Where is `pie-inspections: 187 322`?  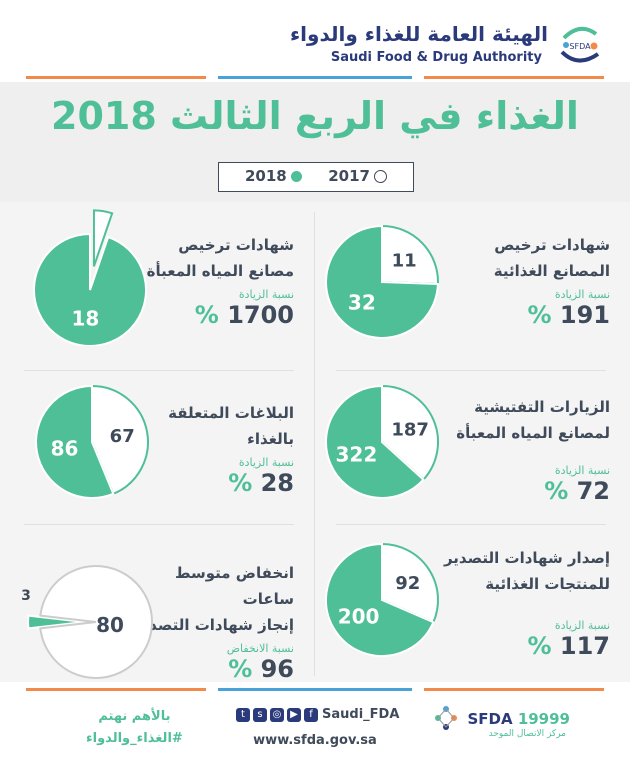 pie-inspections: 187 322 is located at coordinates (382, 441).